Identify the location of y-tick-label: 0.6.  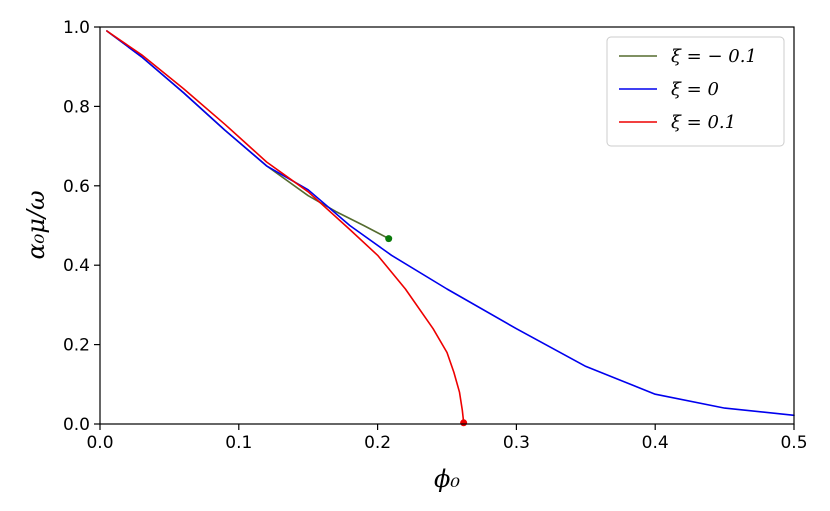
(76, 187).